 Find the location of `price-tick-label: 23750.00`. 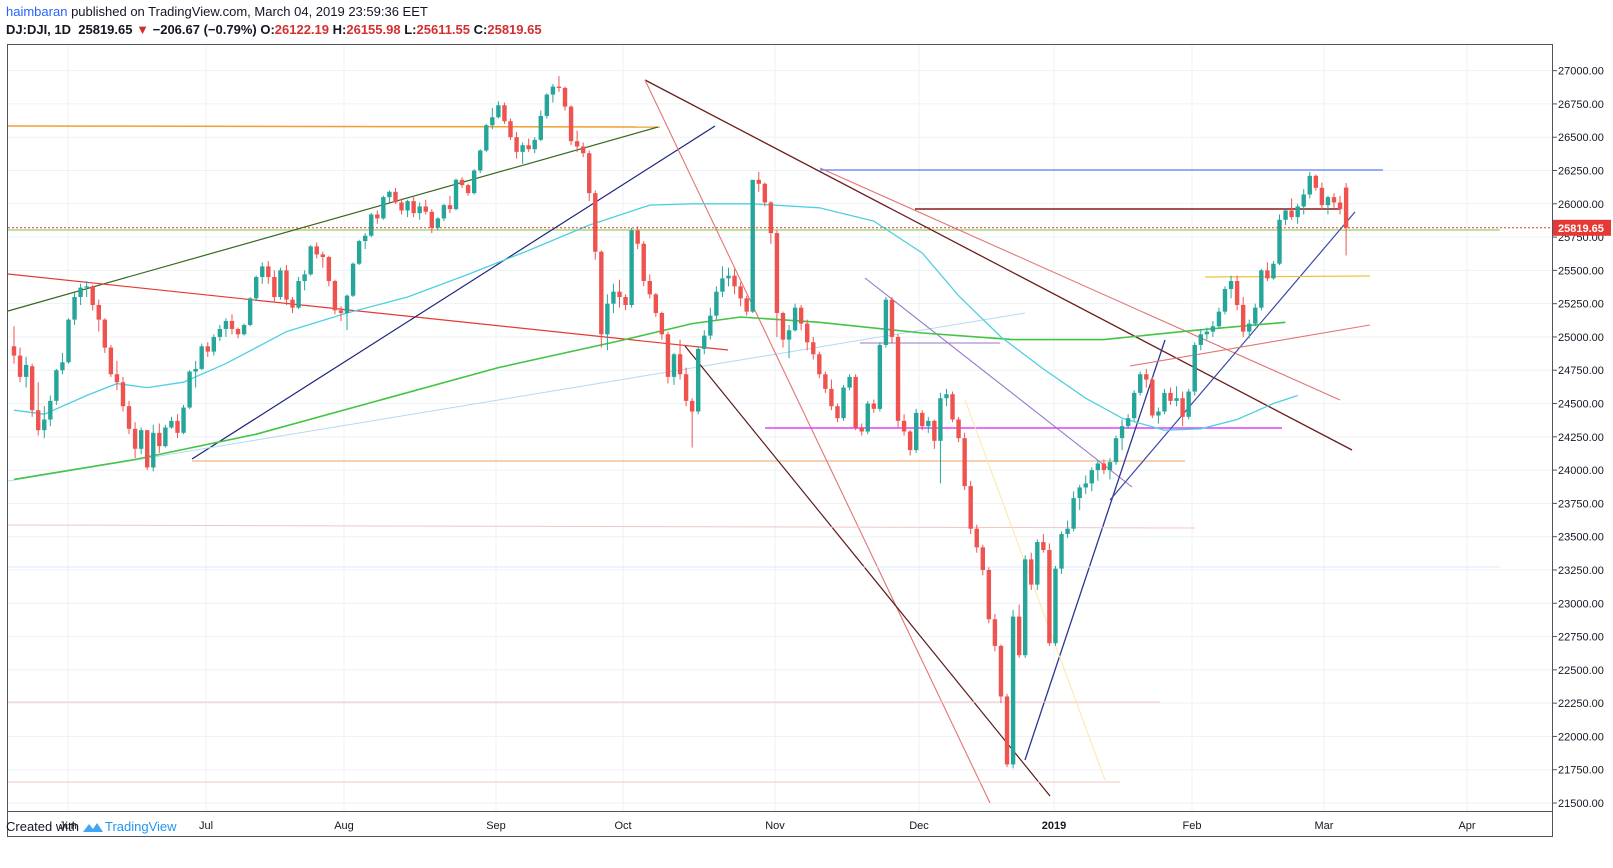

price-tick-label: 23750.00 is located at coordinates (1581, 504).